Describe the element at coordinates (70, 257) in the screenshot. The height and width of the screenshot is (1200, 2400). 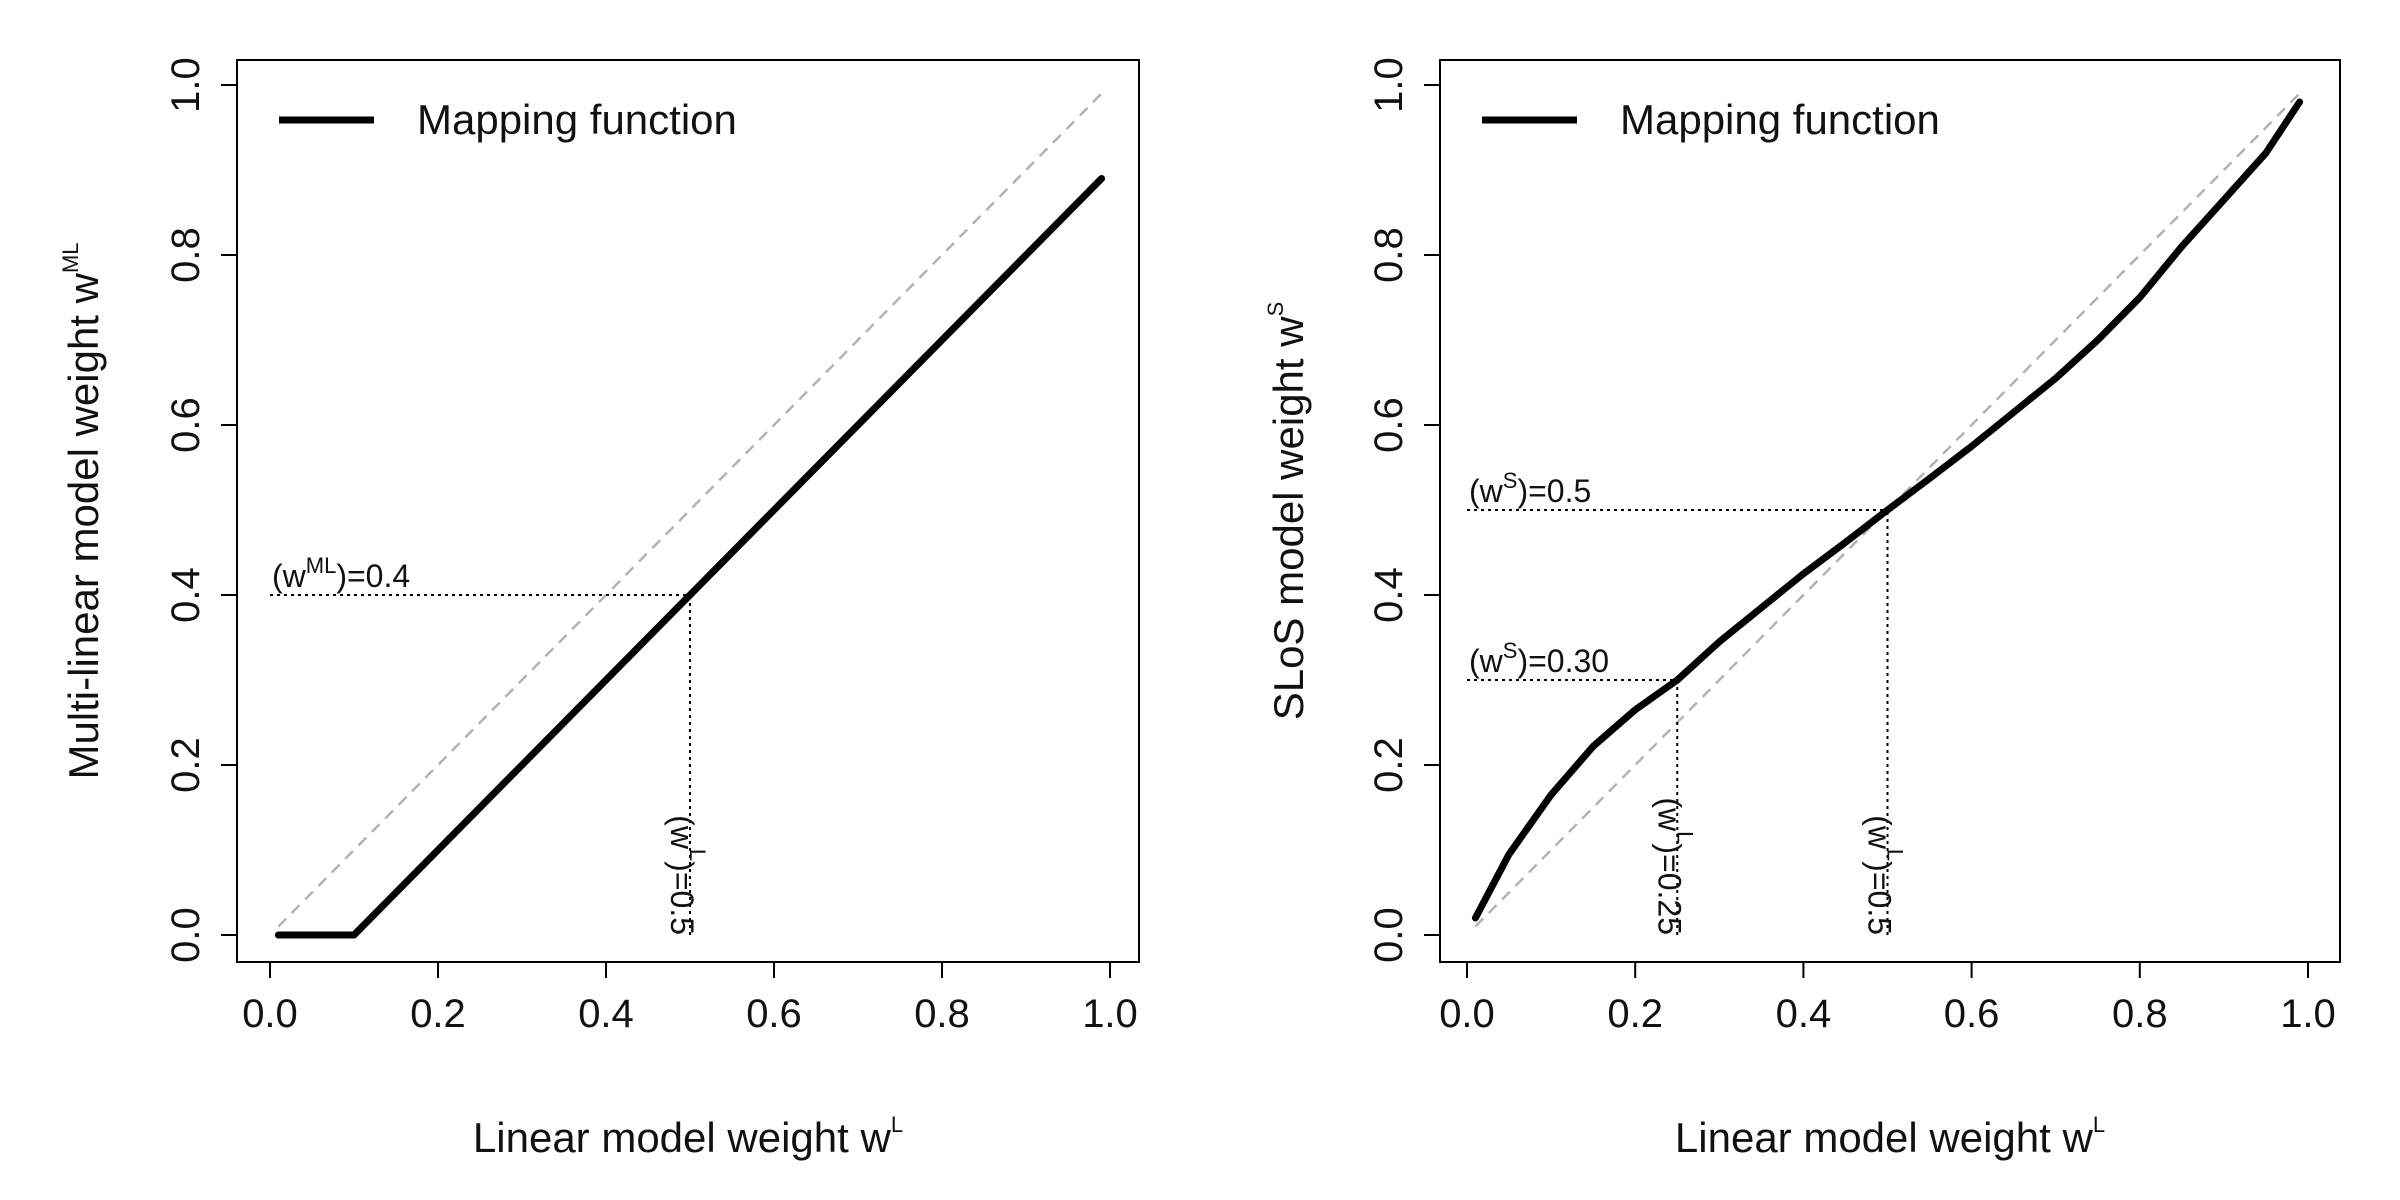
I see `y-axis-label-superscript: ML` at that location.